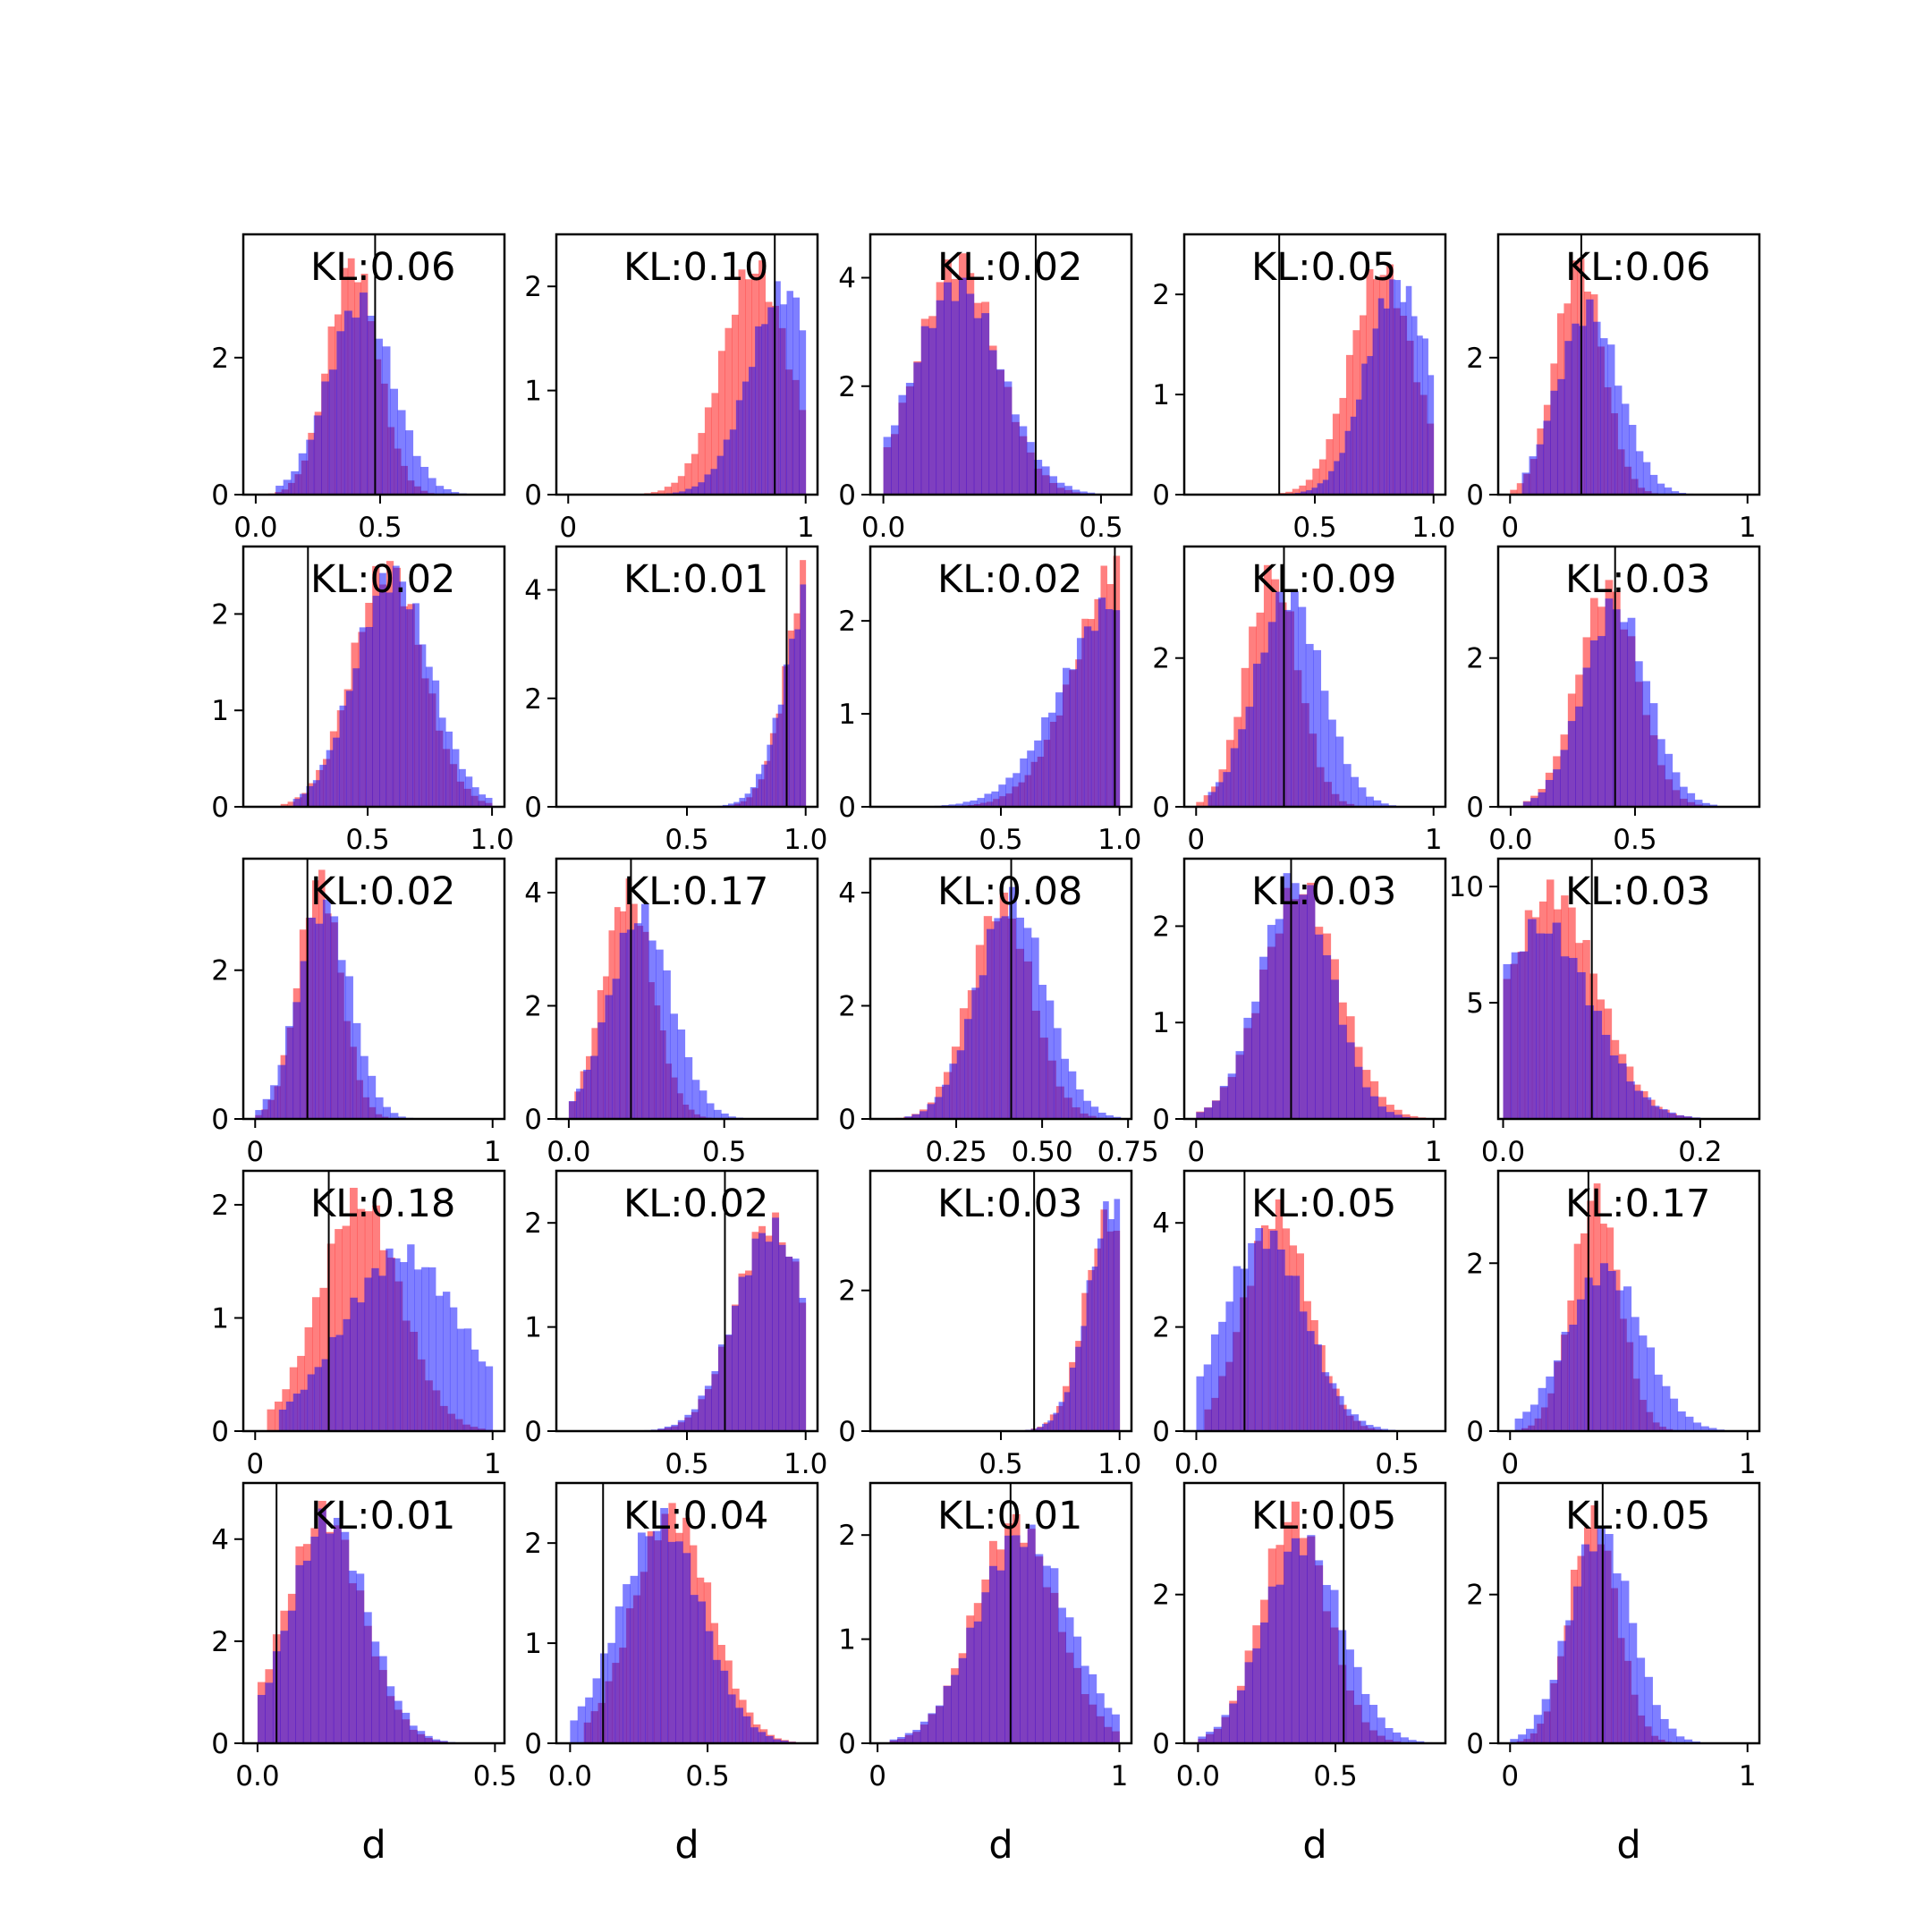 This screenshot has width=1932, height=1932. Describe the element at coordinates (1196, 1464) in the screenshot. I see `x-tick-label: 0.0` at that location.